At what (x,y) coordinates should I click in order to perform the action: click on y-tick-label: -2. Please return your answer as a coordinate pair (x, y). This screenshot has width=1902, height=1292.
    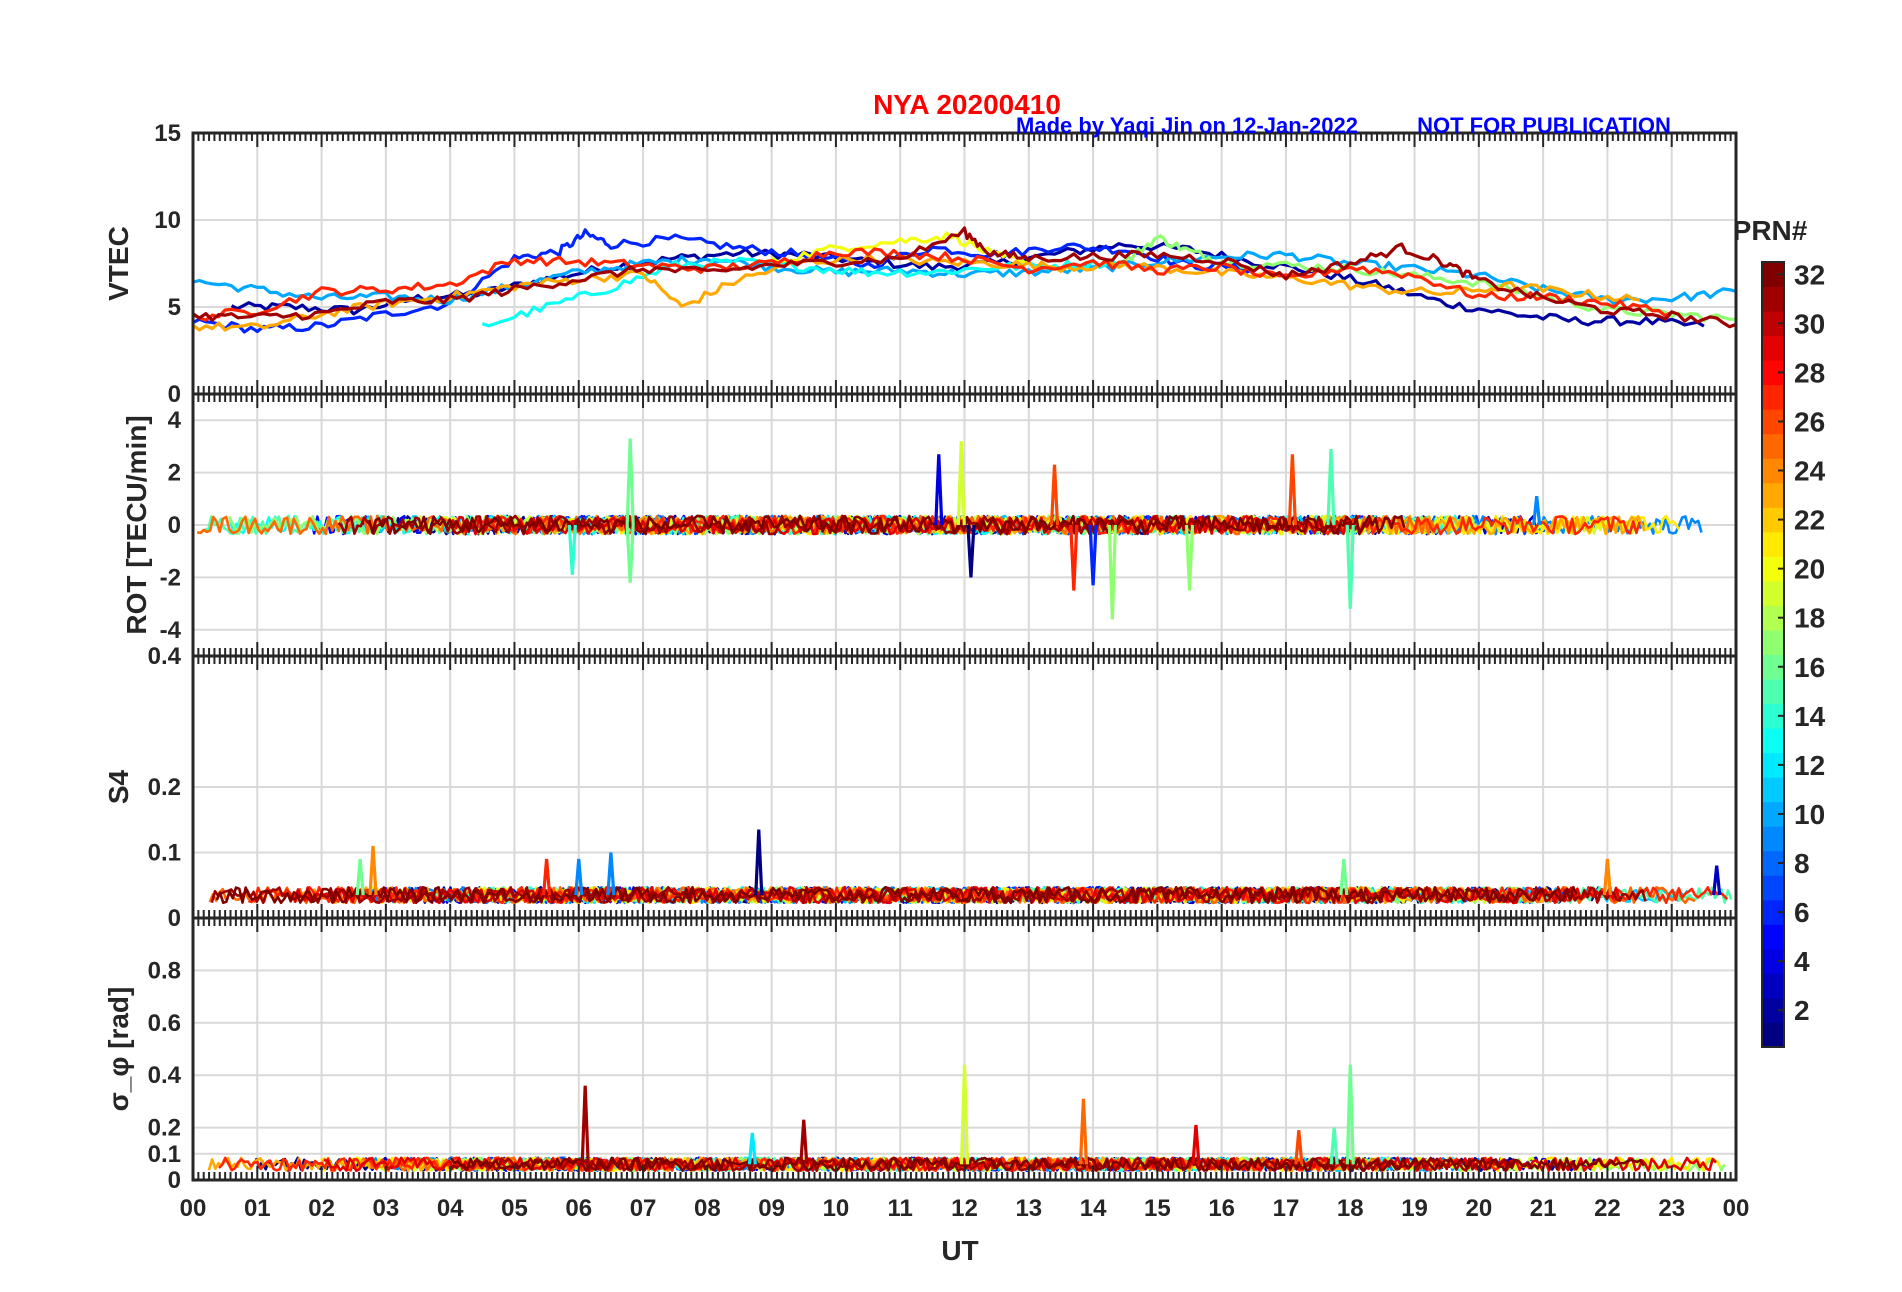
    Looking at the image, I should click on (170, 577).